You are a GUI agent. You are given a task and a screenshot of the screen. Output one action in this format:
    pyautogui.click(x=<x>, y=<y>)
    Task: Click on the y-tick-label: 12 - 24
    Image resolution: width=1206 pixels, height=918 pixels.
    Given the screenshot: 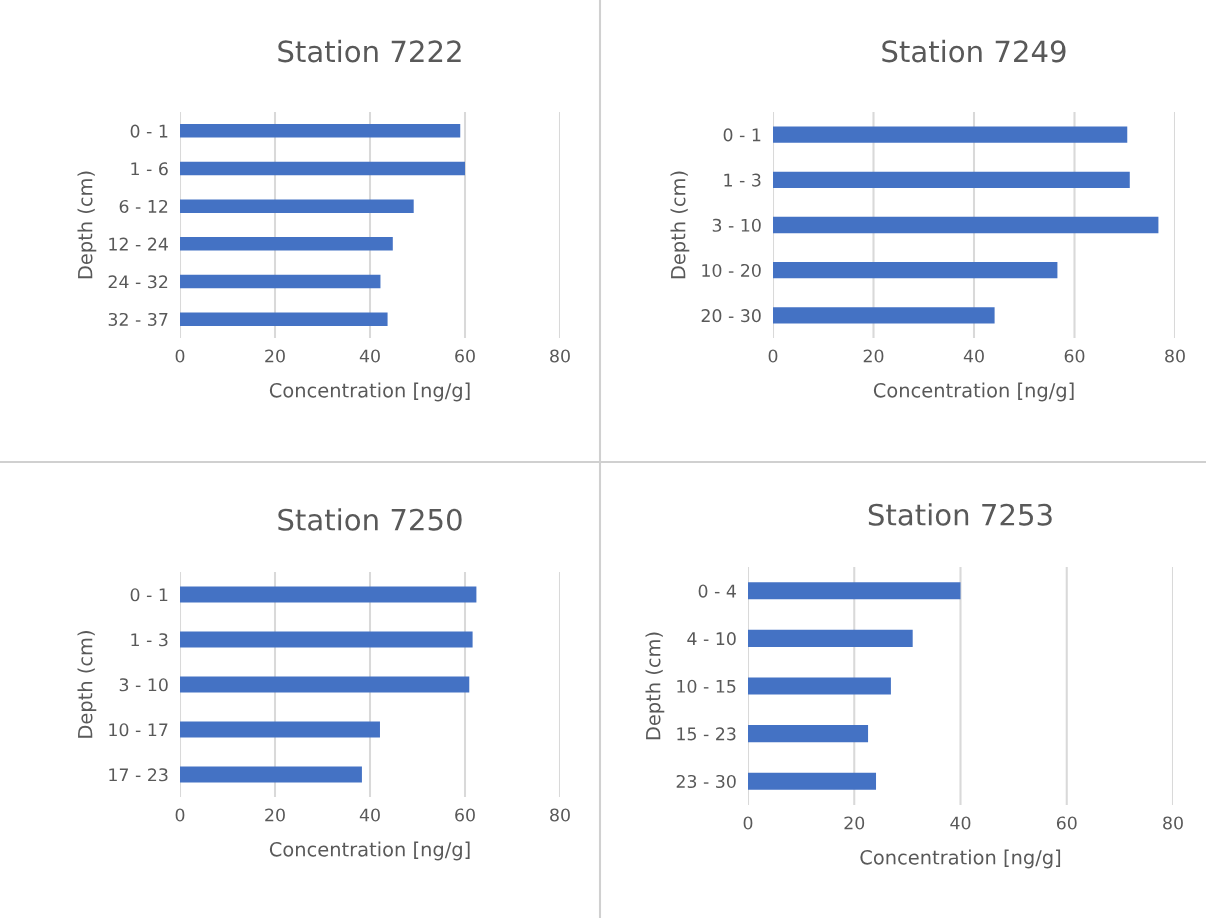 What is the action you would take?
    pyautogui.click(x=138, y=244)
    